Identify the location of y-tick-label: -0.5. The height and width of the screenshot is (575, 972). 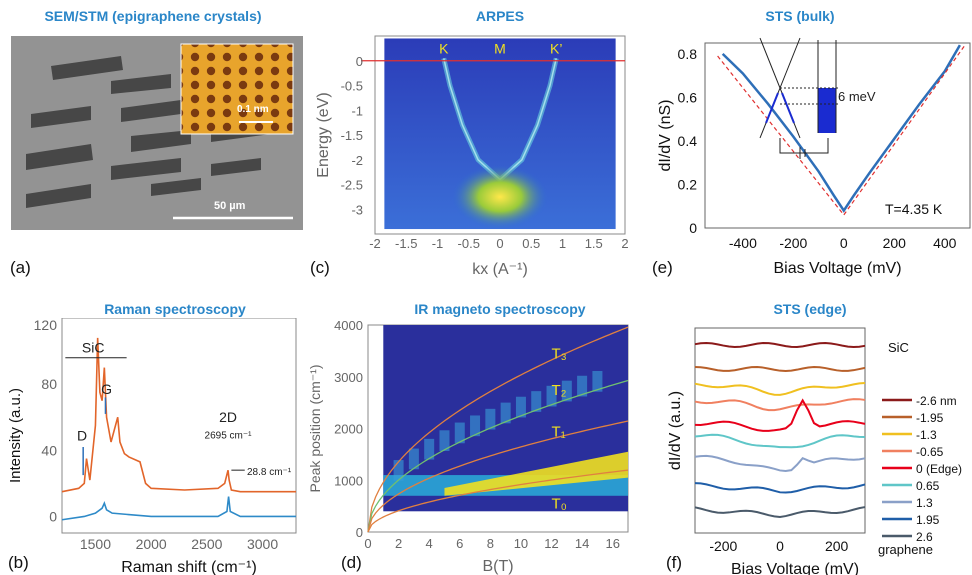
(352, 86).